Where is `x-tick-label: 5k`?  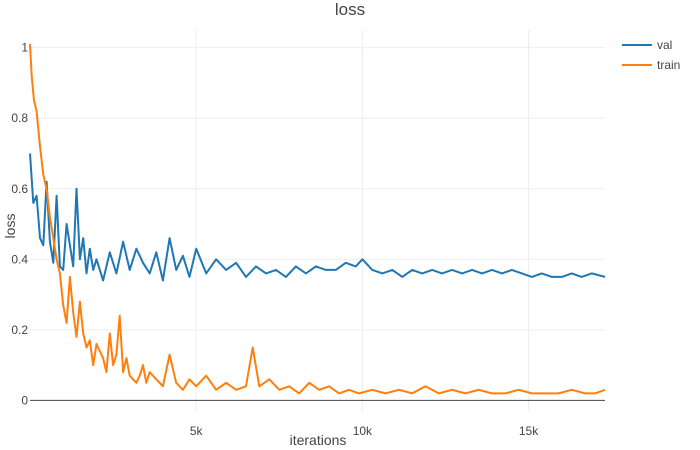
x-tick-label: 5k is located at coordinates (197, 431).